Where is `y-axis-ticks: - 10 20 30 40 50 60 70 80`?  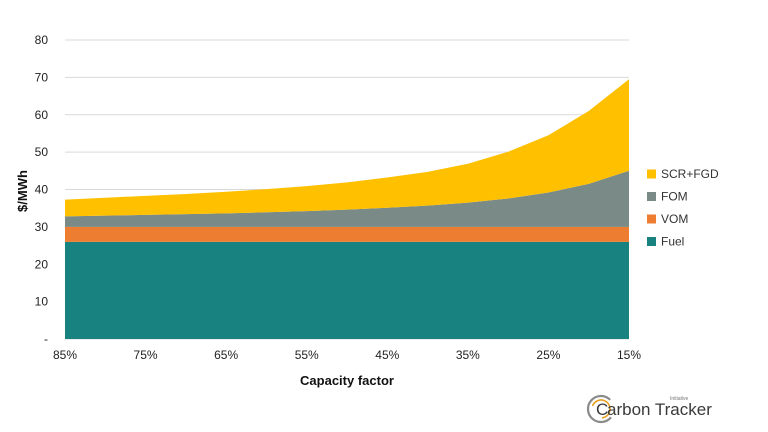
y-axis-ticks: - 10 20 30 40 50 60 70 80 is located at coordinates (42, 189).